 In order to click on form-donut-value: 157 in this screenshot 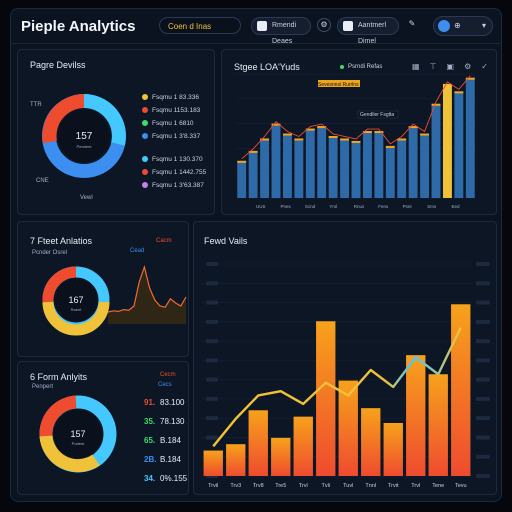, I will do `click(77, 434)`.